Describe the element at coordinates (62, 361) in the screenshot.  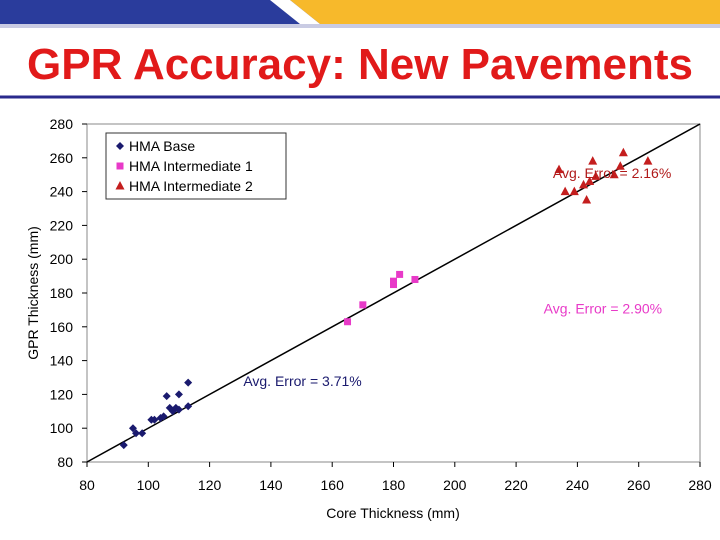
I see `y-tick-label: 140` at that location.